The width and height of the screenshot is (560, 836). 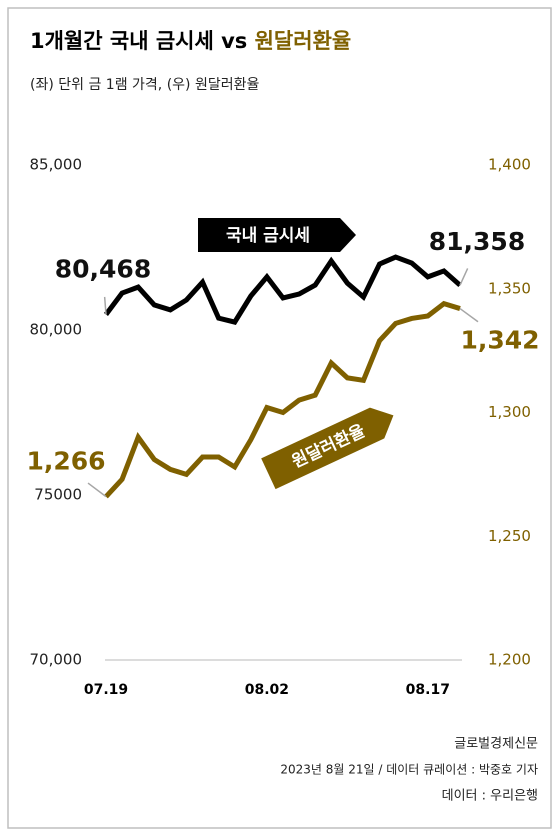 What do you see at coordinates (282, 289) in the screenshot?
I see `series-line` at bounding box center [282, 289].